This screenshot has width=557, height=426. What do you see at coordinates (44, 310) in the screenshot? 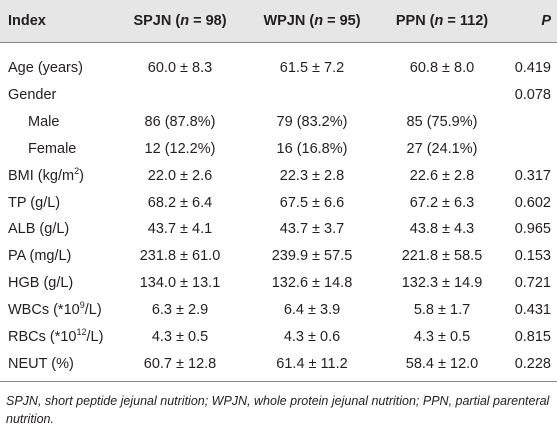
I see `text-part: WBCs (*10` at bounding box center [44, 310].